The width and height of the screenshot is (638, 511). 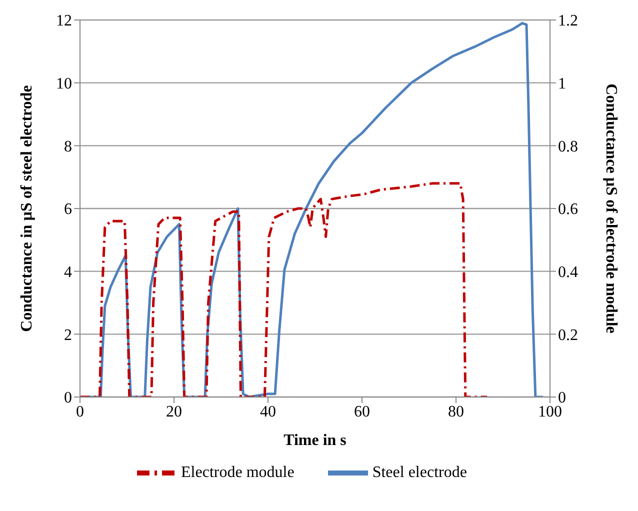 What do you see at coordinates (68, 335) in the screenshot?
I see `y-tick-label: 2` at bounding box center [68, 335].